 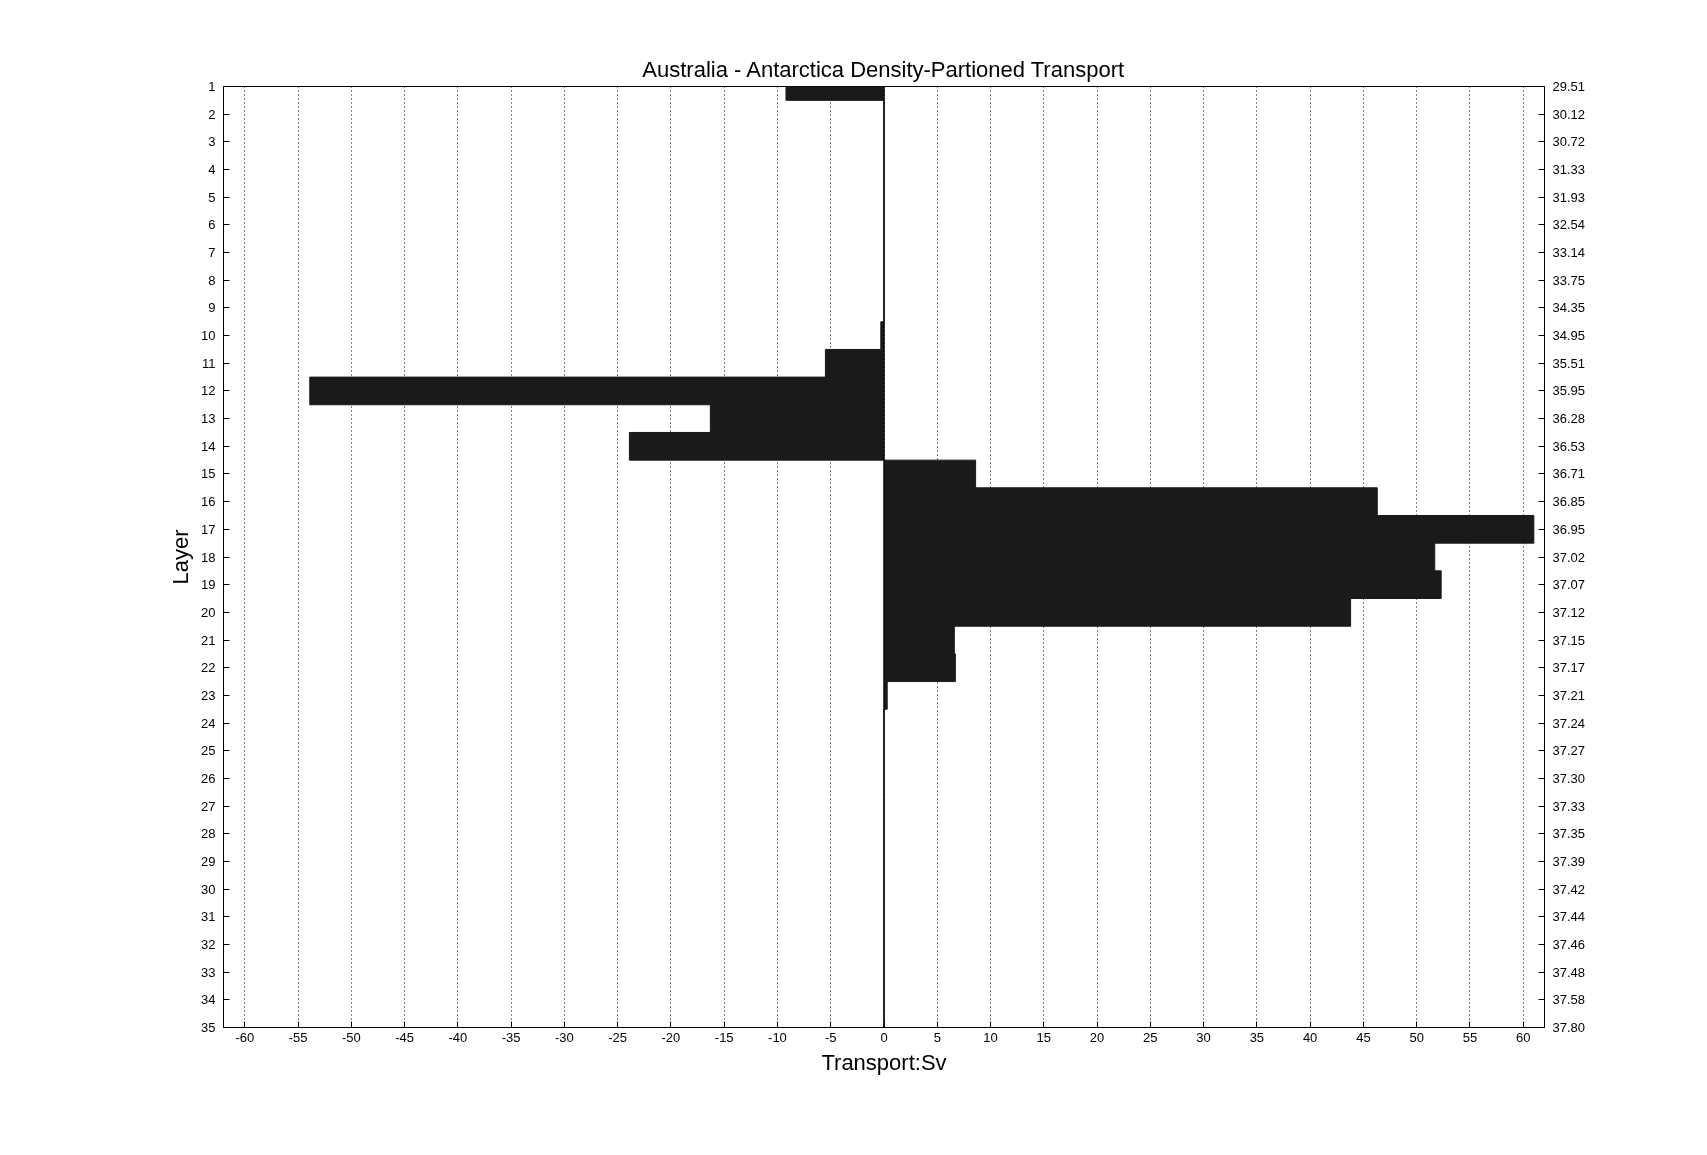 What do you see at coordinates (1569, 419) in the screenshot?
I see `y2-tick-label: 36.28` at bounding box center [1569, 419].